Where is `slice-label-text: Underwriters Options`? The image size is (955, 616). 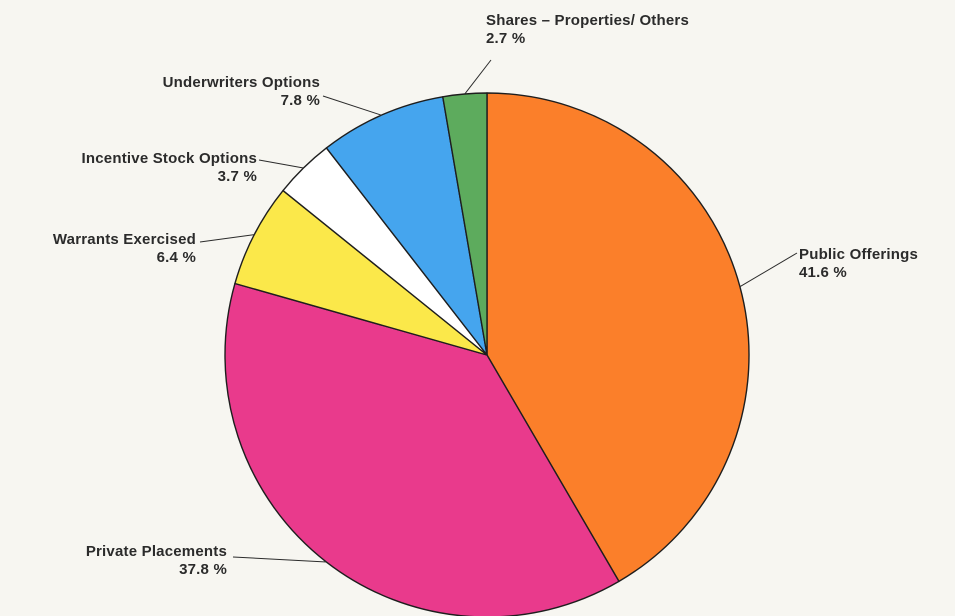 slice-label-text: Underwriters Options is located at coordinates (241, 82).